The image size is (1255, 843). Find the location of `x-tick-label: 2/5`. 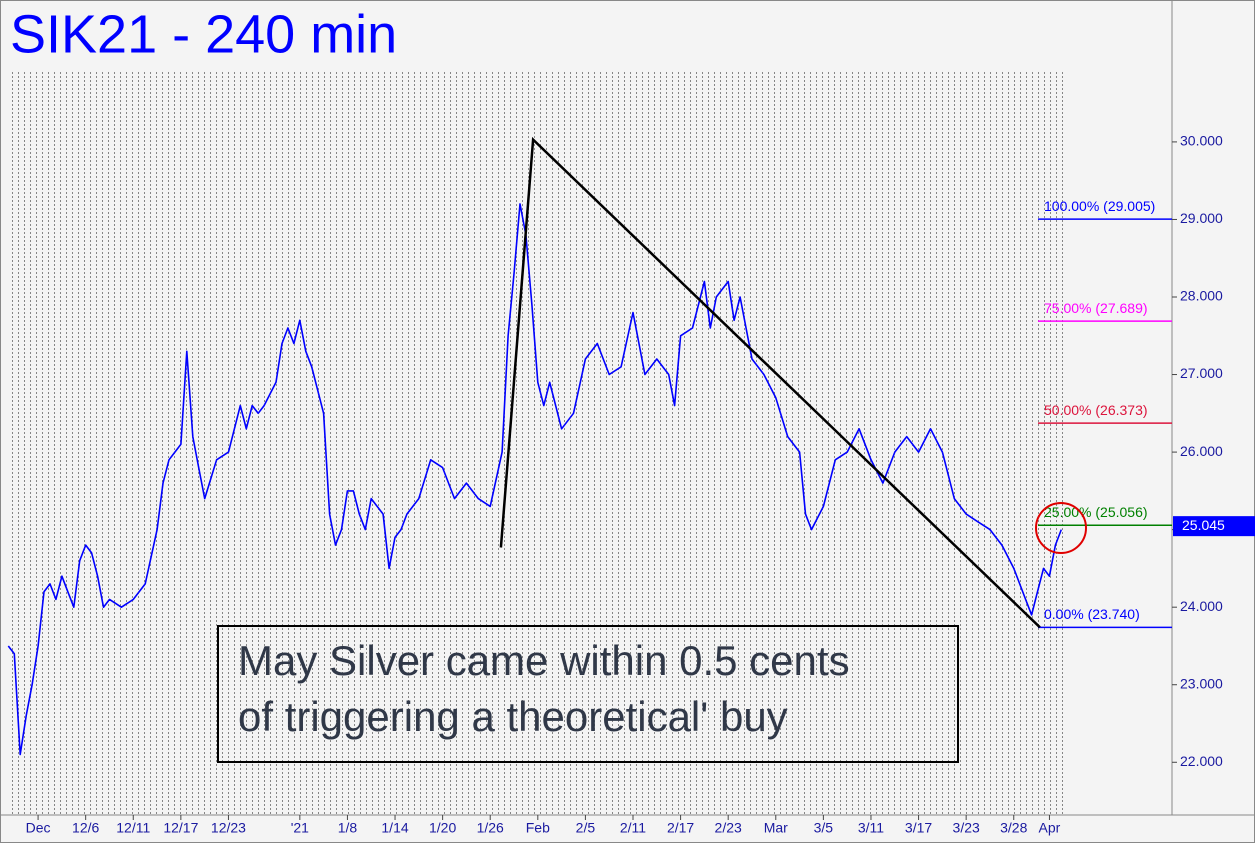

x-tick-label: 2/5 is located at coordinates (586, 828).